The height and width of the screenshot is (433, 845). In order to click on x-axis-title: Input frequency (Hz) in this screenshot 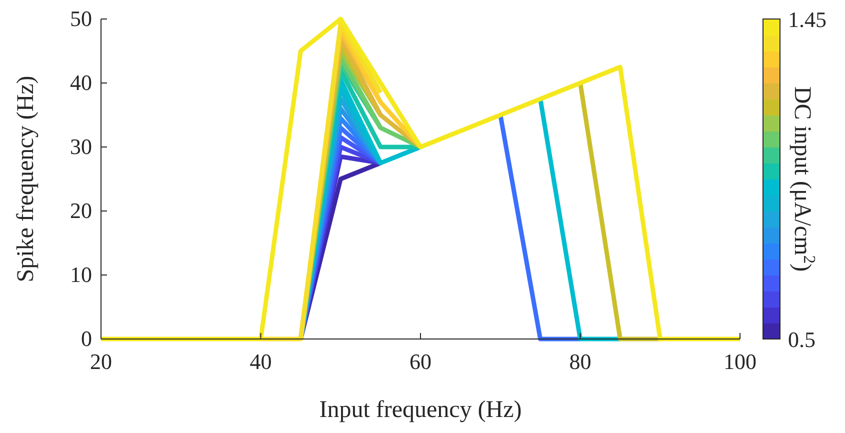, I will do `click(420, 410)`.